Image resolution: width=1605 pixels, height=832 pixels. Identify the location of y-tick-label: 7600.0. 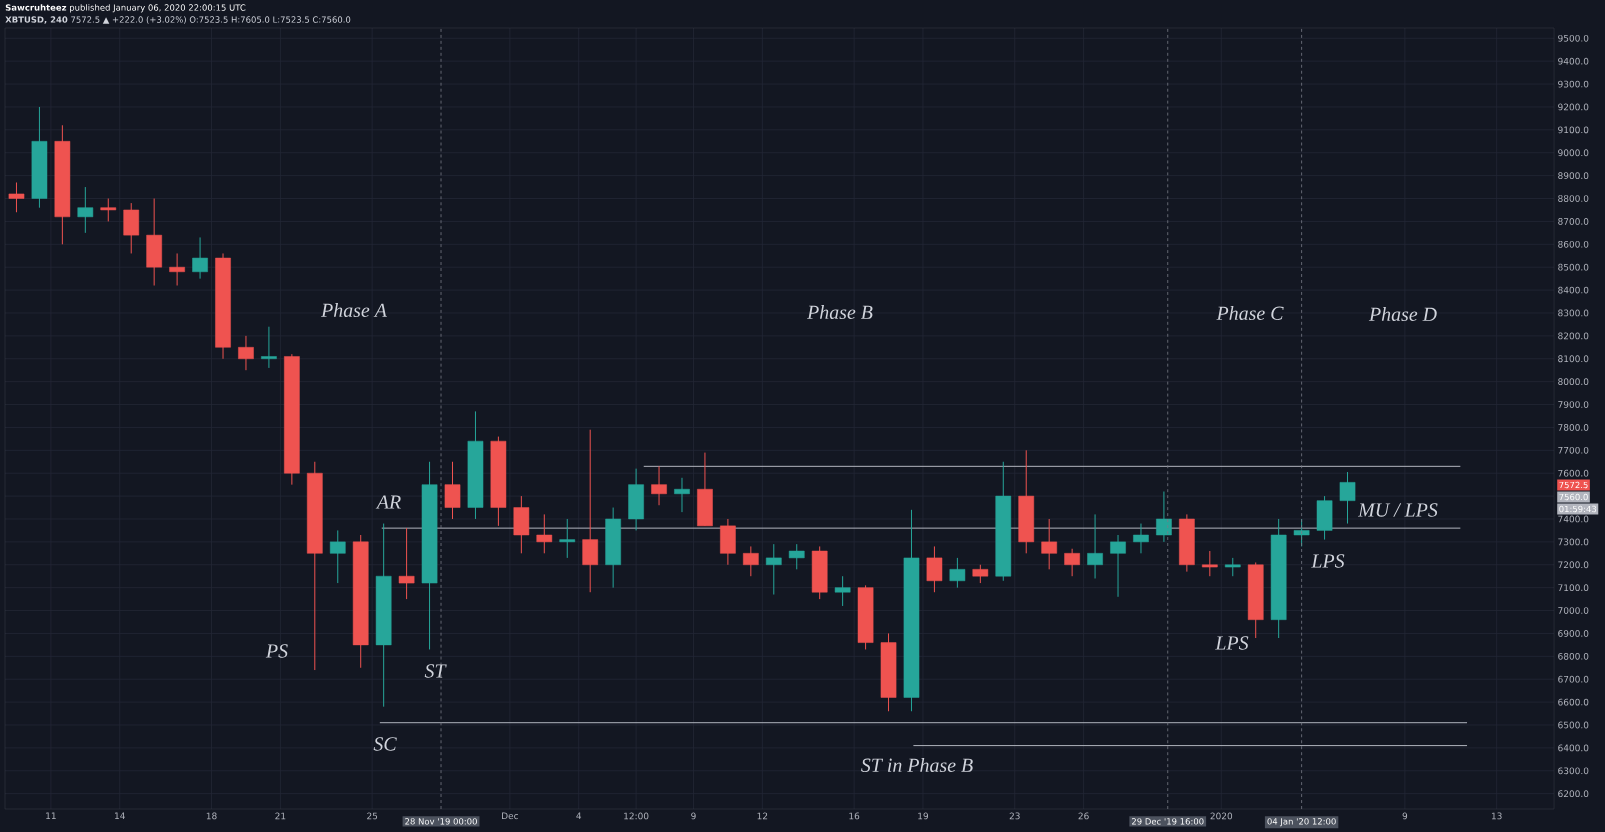
(1573, 473).